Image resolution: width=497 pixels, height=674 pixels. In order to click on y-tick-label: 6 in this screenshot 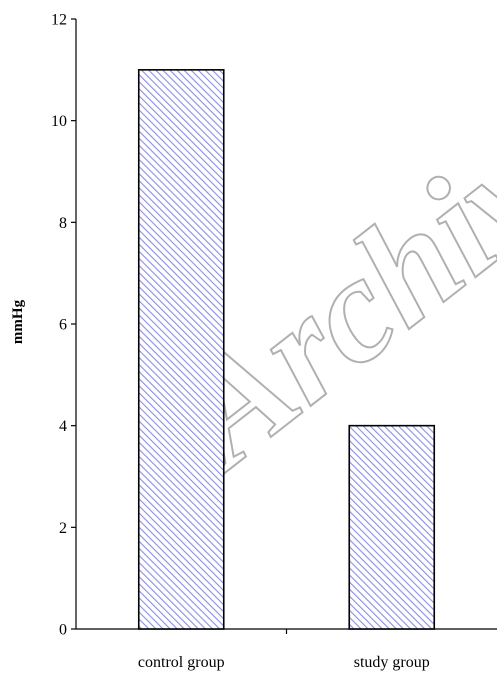, I will do `click(63, 325)`.